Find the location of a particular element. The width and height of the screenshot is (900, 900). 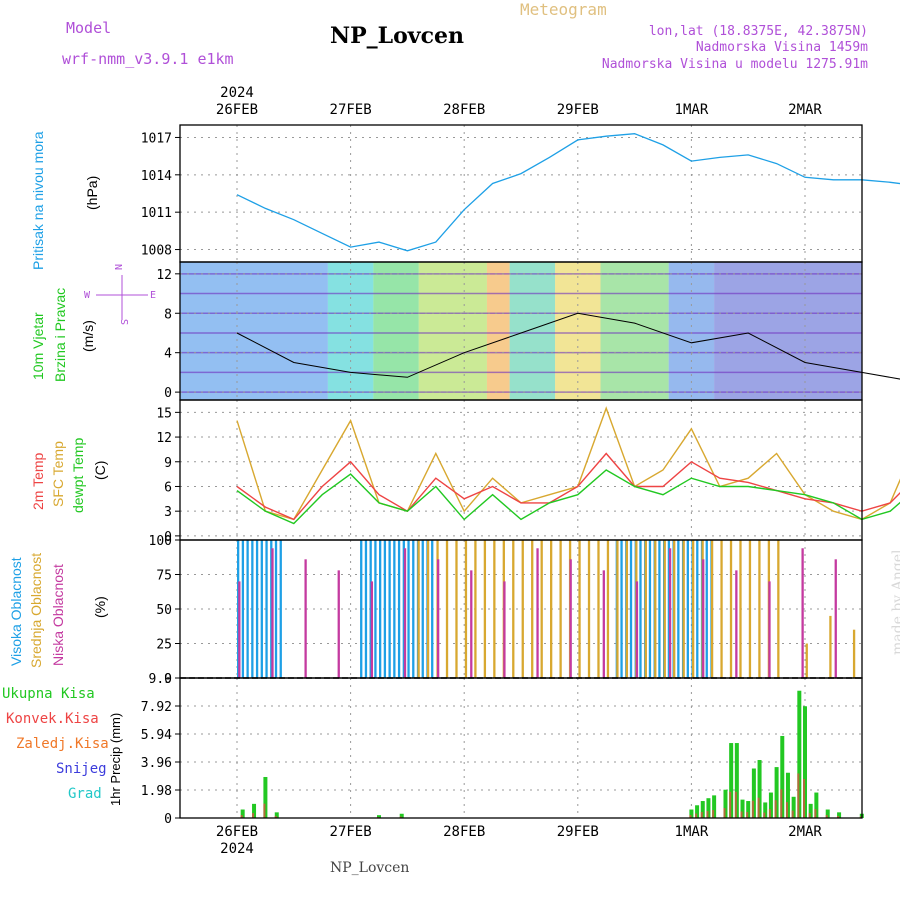

ytick-label-temp-0: 0 is located at coordinates (168, 537).